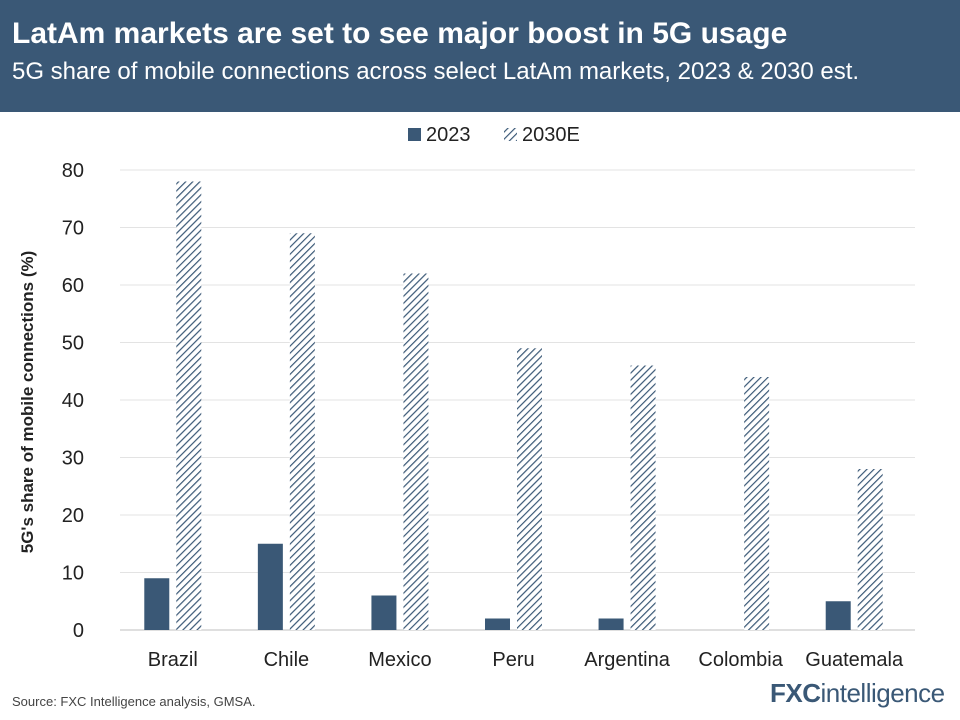  Describe the element at coordinates (627, 660) in the screenshot. I see `x-tick-label-argentina: Argentina` at that location.